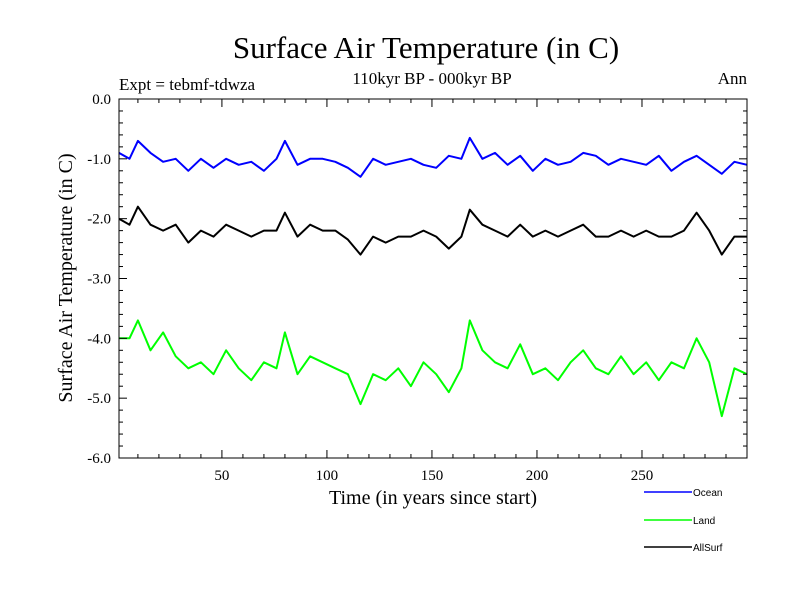 The image size is (800, 600). What do you see at coordinates (187, 84) in the screenshot?
I see `experiment-label: Expt = tebmf-tdwza` at bounding box center [187, 84].